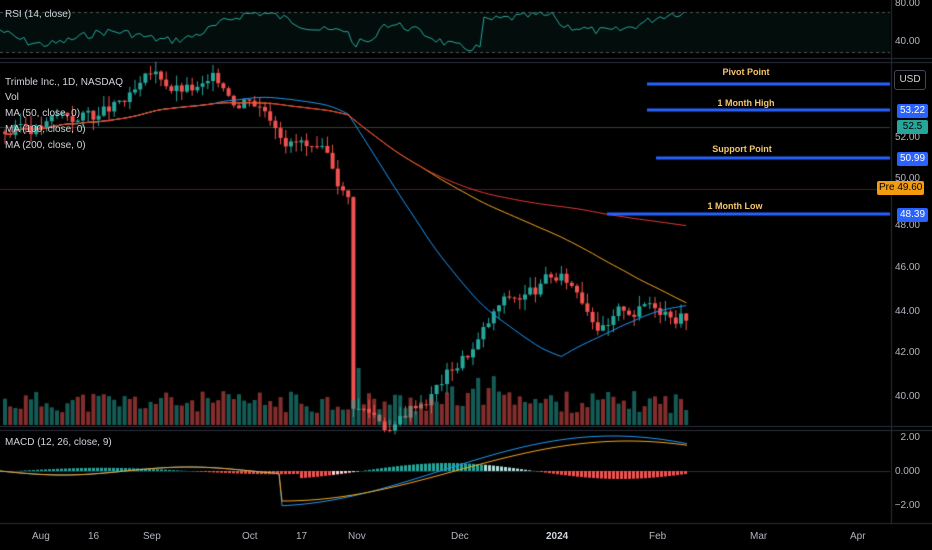 The image size is (932, 550). I want to click on time-tick-oct: Oct, so click(250, 536).